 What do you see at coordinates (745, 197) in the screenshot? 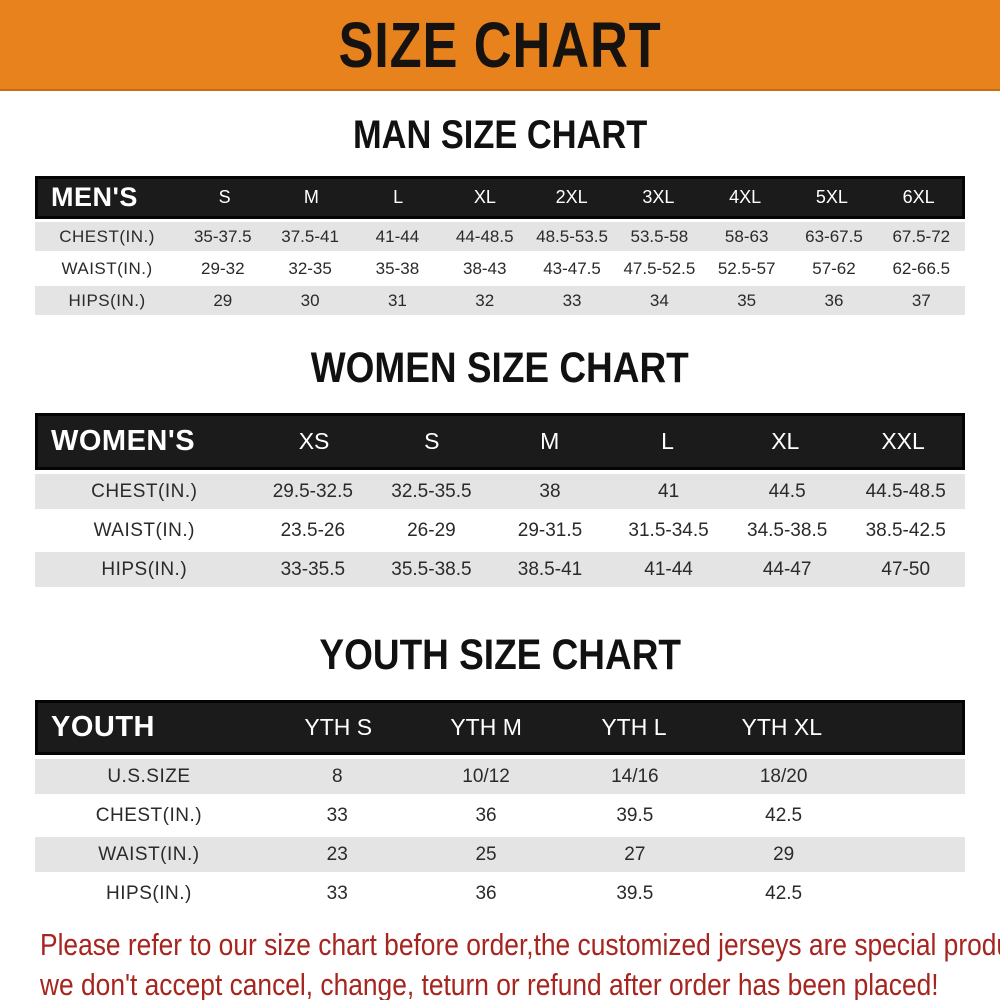
I see `column-header: 4XL` at bounding box center [745, 197].